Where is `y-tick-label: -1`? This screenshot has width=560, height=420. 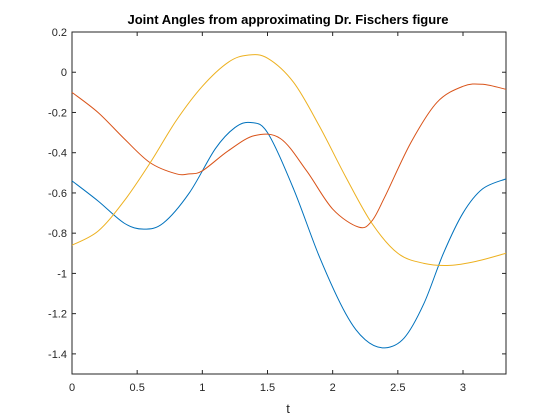
y-tick-label: -1 is located at coordinates (62, 274).